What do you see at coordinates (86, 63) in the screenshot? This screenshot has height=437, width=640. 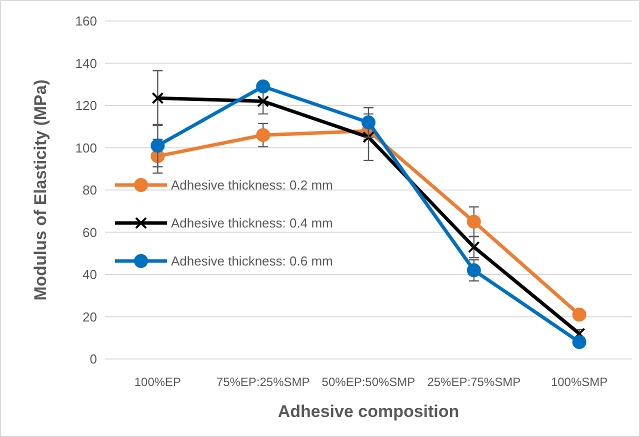 I see `y-tick-label: 140` at bounding box center [86, 63].